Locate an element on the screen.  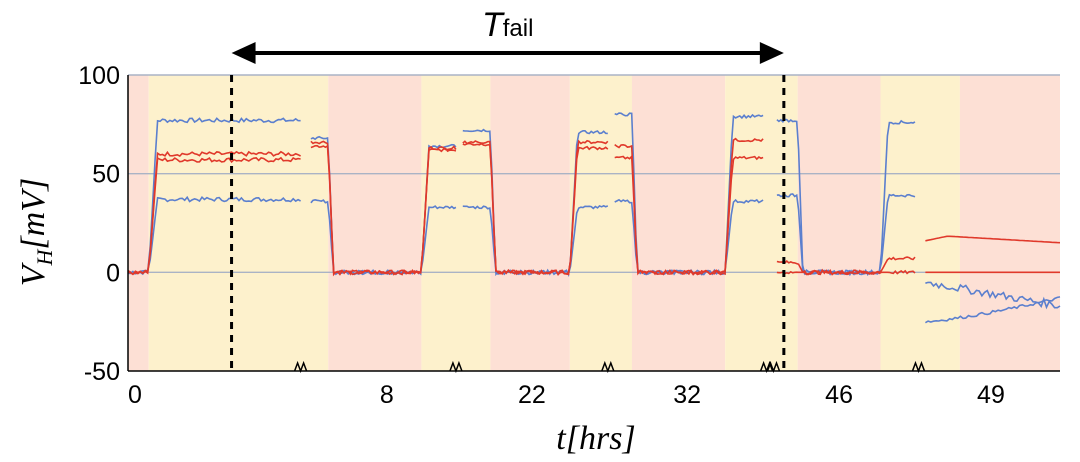
x-tick-label-46: 46 is located at coordinates (839, 395).